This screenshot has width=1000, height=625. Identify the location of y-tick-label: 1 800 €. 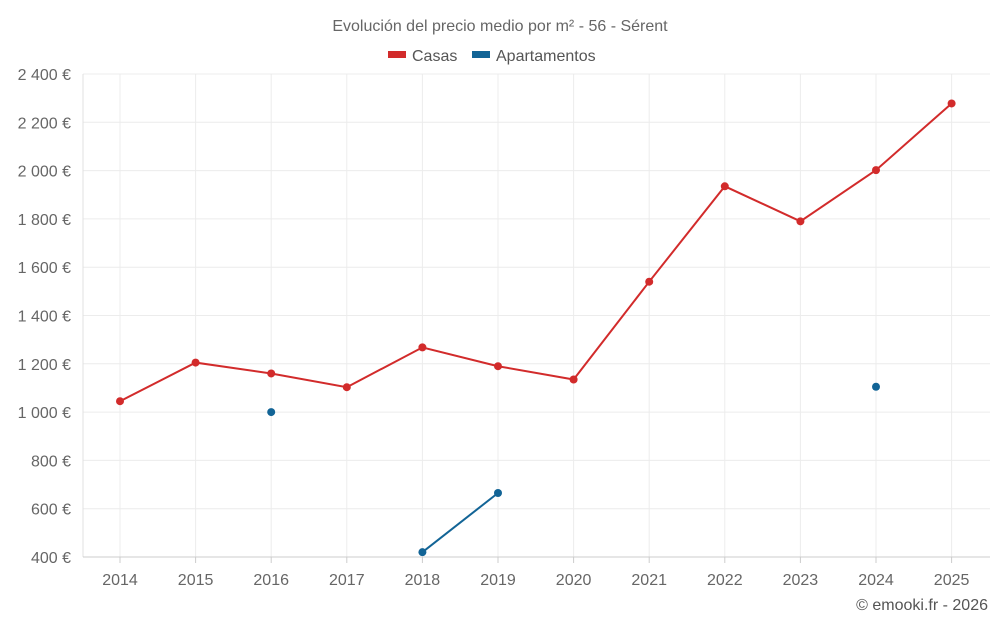
(44, 220).